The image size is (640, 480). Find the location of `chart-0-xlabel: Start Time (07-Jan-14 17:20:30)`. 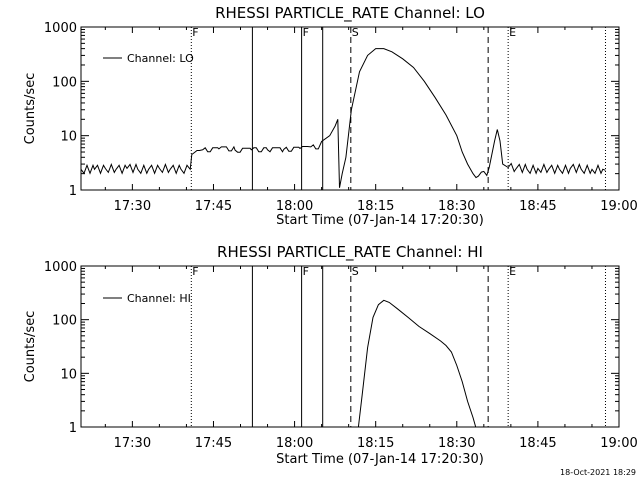

chart-0-xlabel: Start Time (07-Jan-14 17:20:30) is located at coordinates (380, 220).